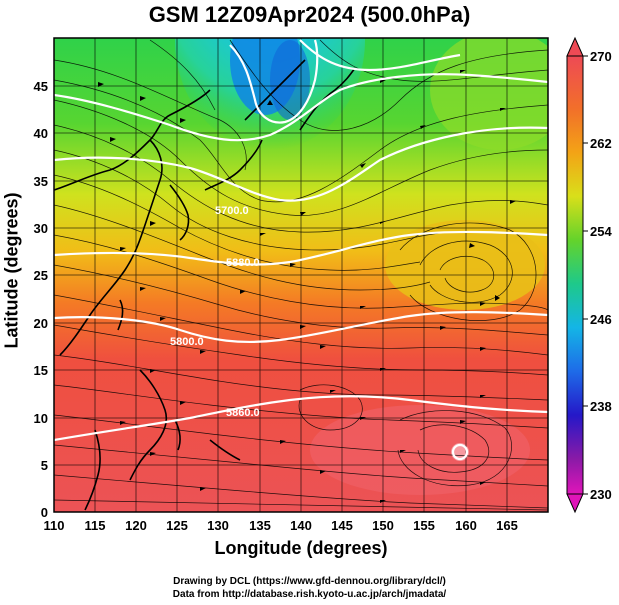 The image size is (619, 605). Describe the element at coordinates (601, 143) in the screenshot. I see `colorbar-tick-label: 262` at that location.